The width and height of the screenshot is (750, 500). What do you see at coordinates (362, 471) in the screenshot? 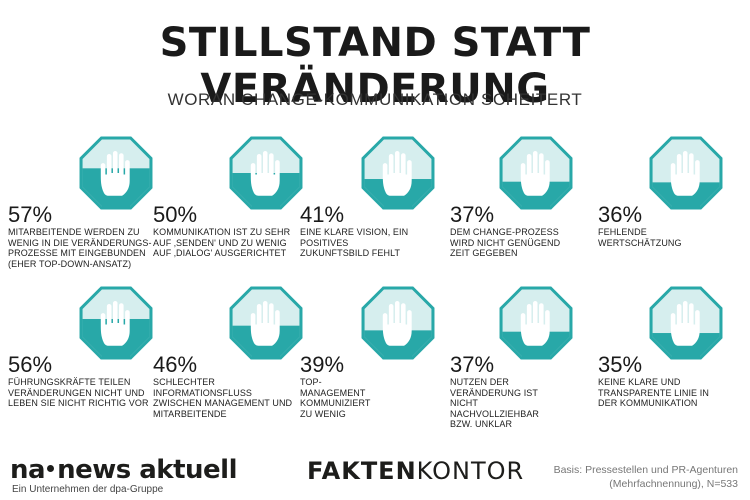
I see `faktenkontor-logo-bold: FAKTEN` at bounding box center [362, 471].